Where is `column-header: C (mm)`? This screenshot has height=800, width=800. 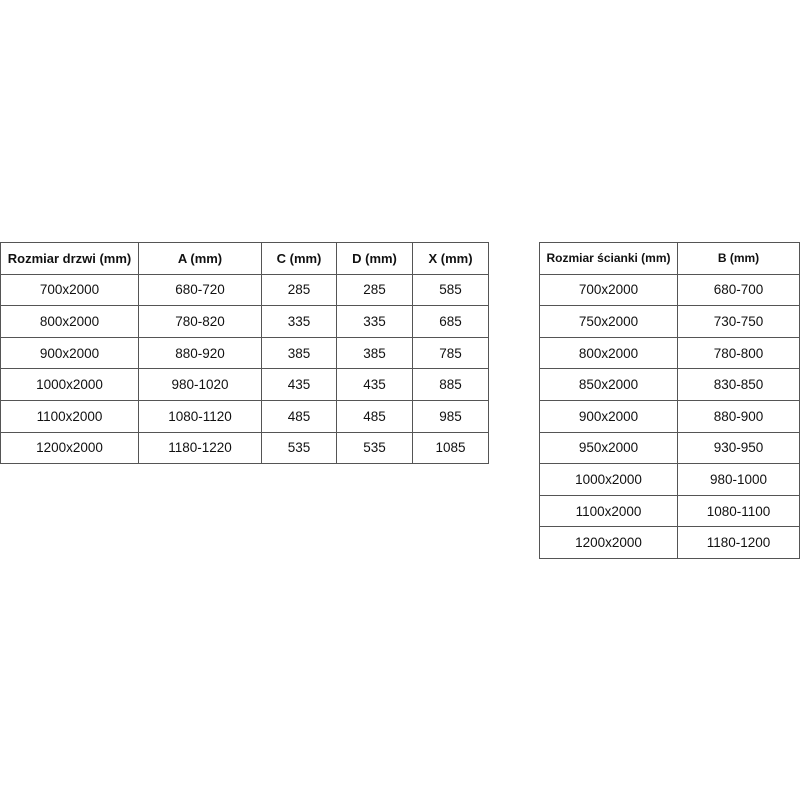 column-header: C (mm) is located at coordinates (299, 258).